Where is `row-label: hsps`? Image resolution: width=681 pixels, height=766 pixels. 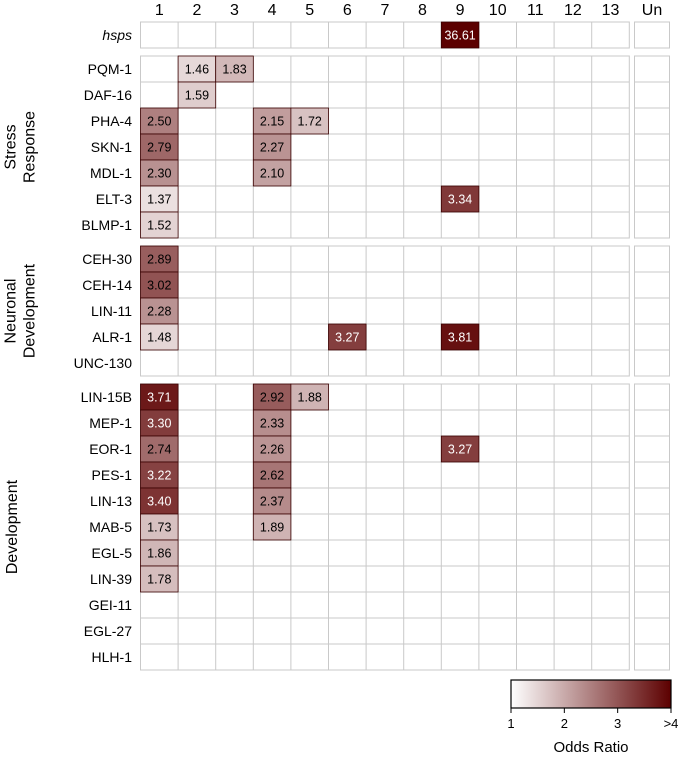
row-label: hsps is located at coordinates (117, 35).